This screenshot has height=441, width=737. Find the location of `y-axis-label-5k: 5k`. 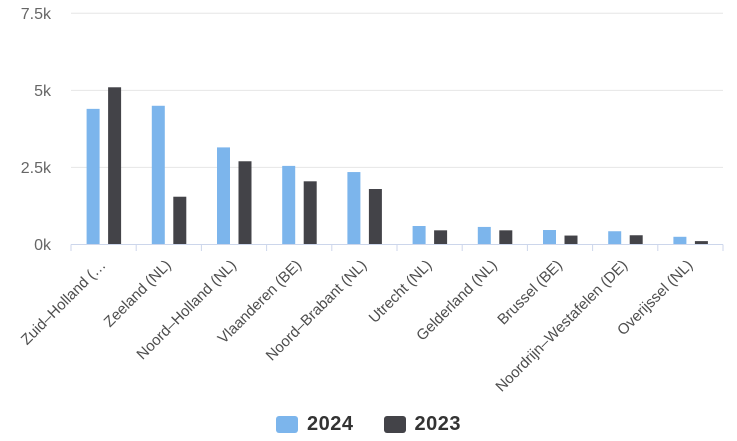

y-axis-label-5k: 5k is located at coordinates (43, 91).